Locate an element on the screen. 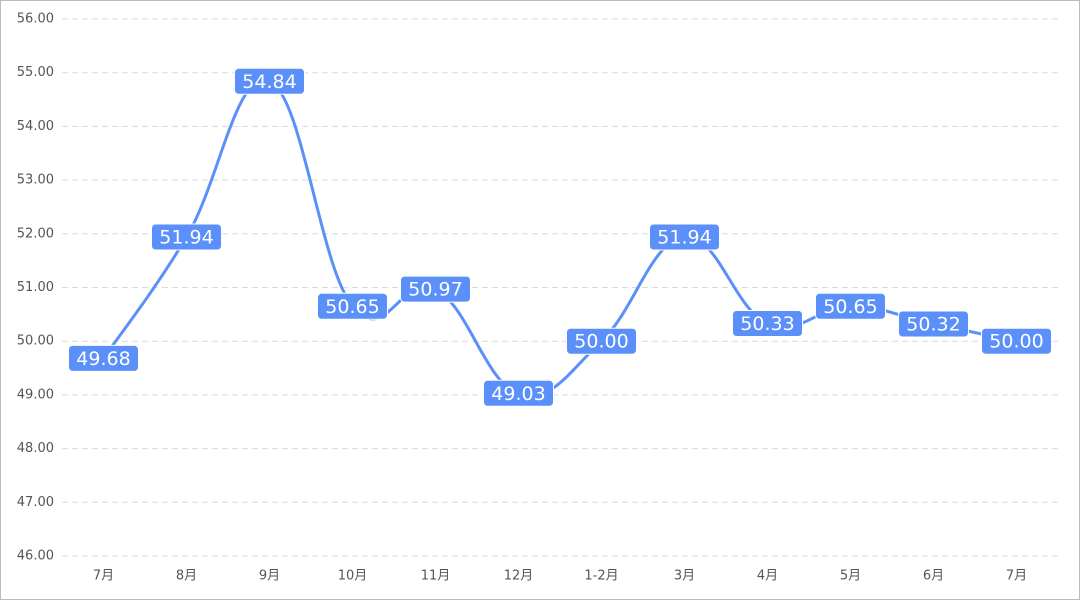 This screenshot has width=1080, height=600. x-tick-label: 12月 is located at coordinates (519, 576).